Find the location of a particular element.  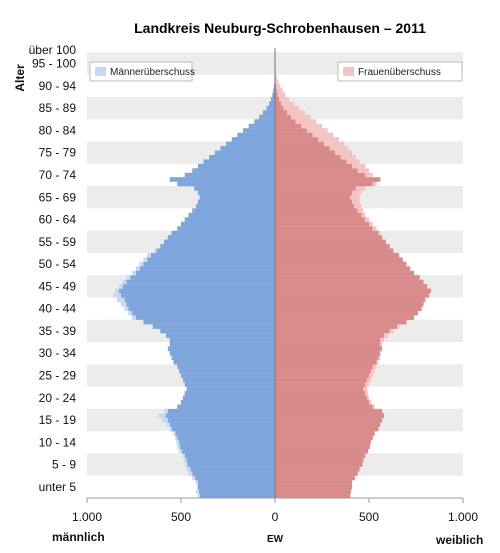

x-tick-label: 0 is located at coordinates (275, 517).